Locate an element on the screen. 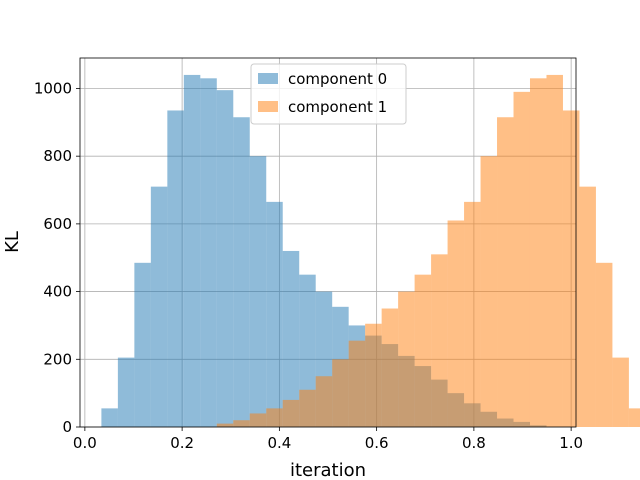  y-tick-label: 600 is located at coordinates (57, 224).